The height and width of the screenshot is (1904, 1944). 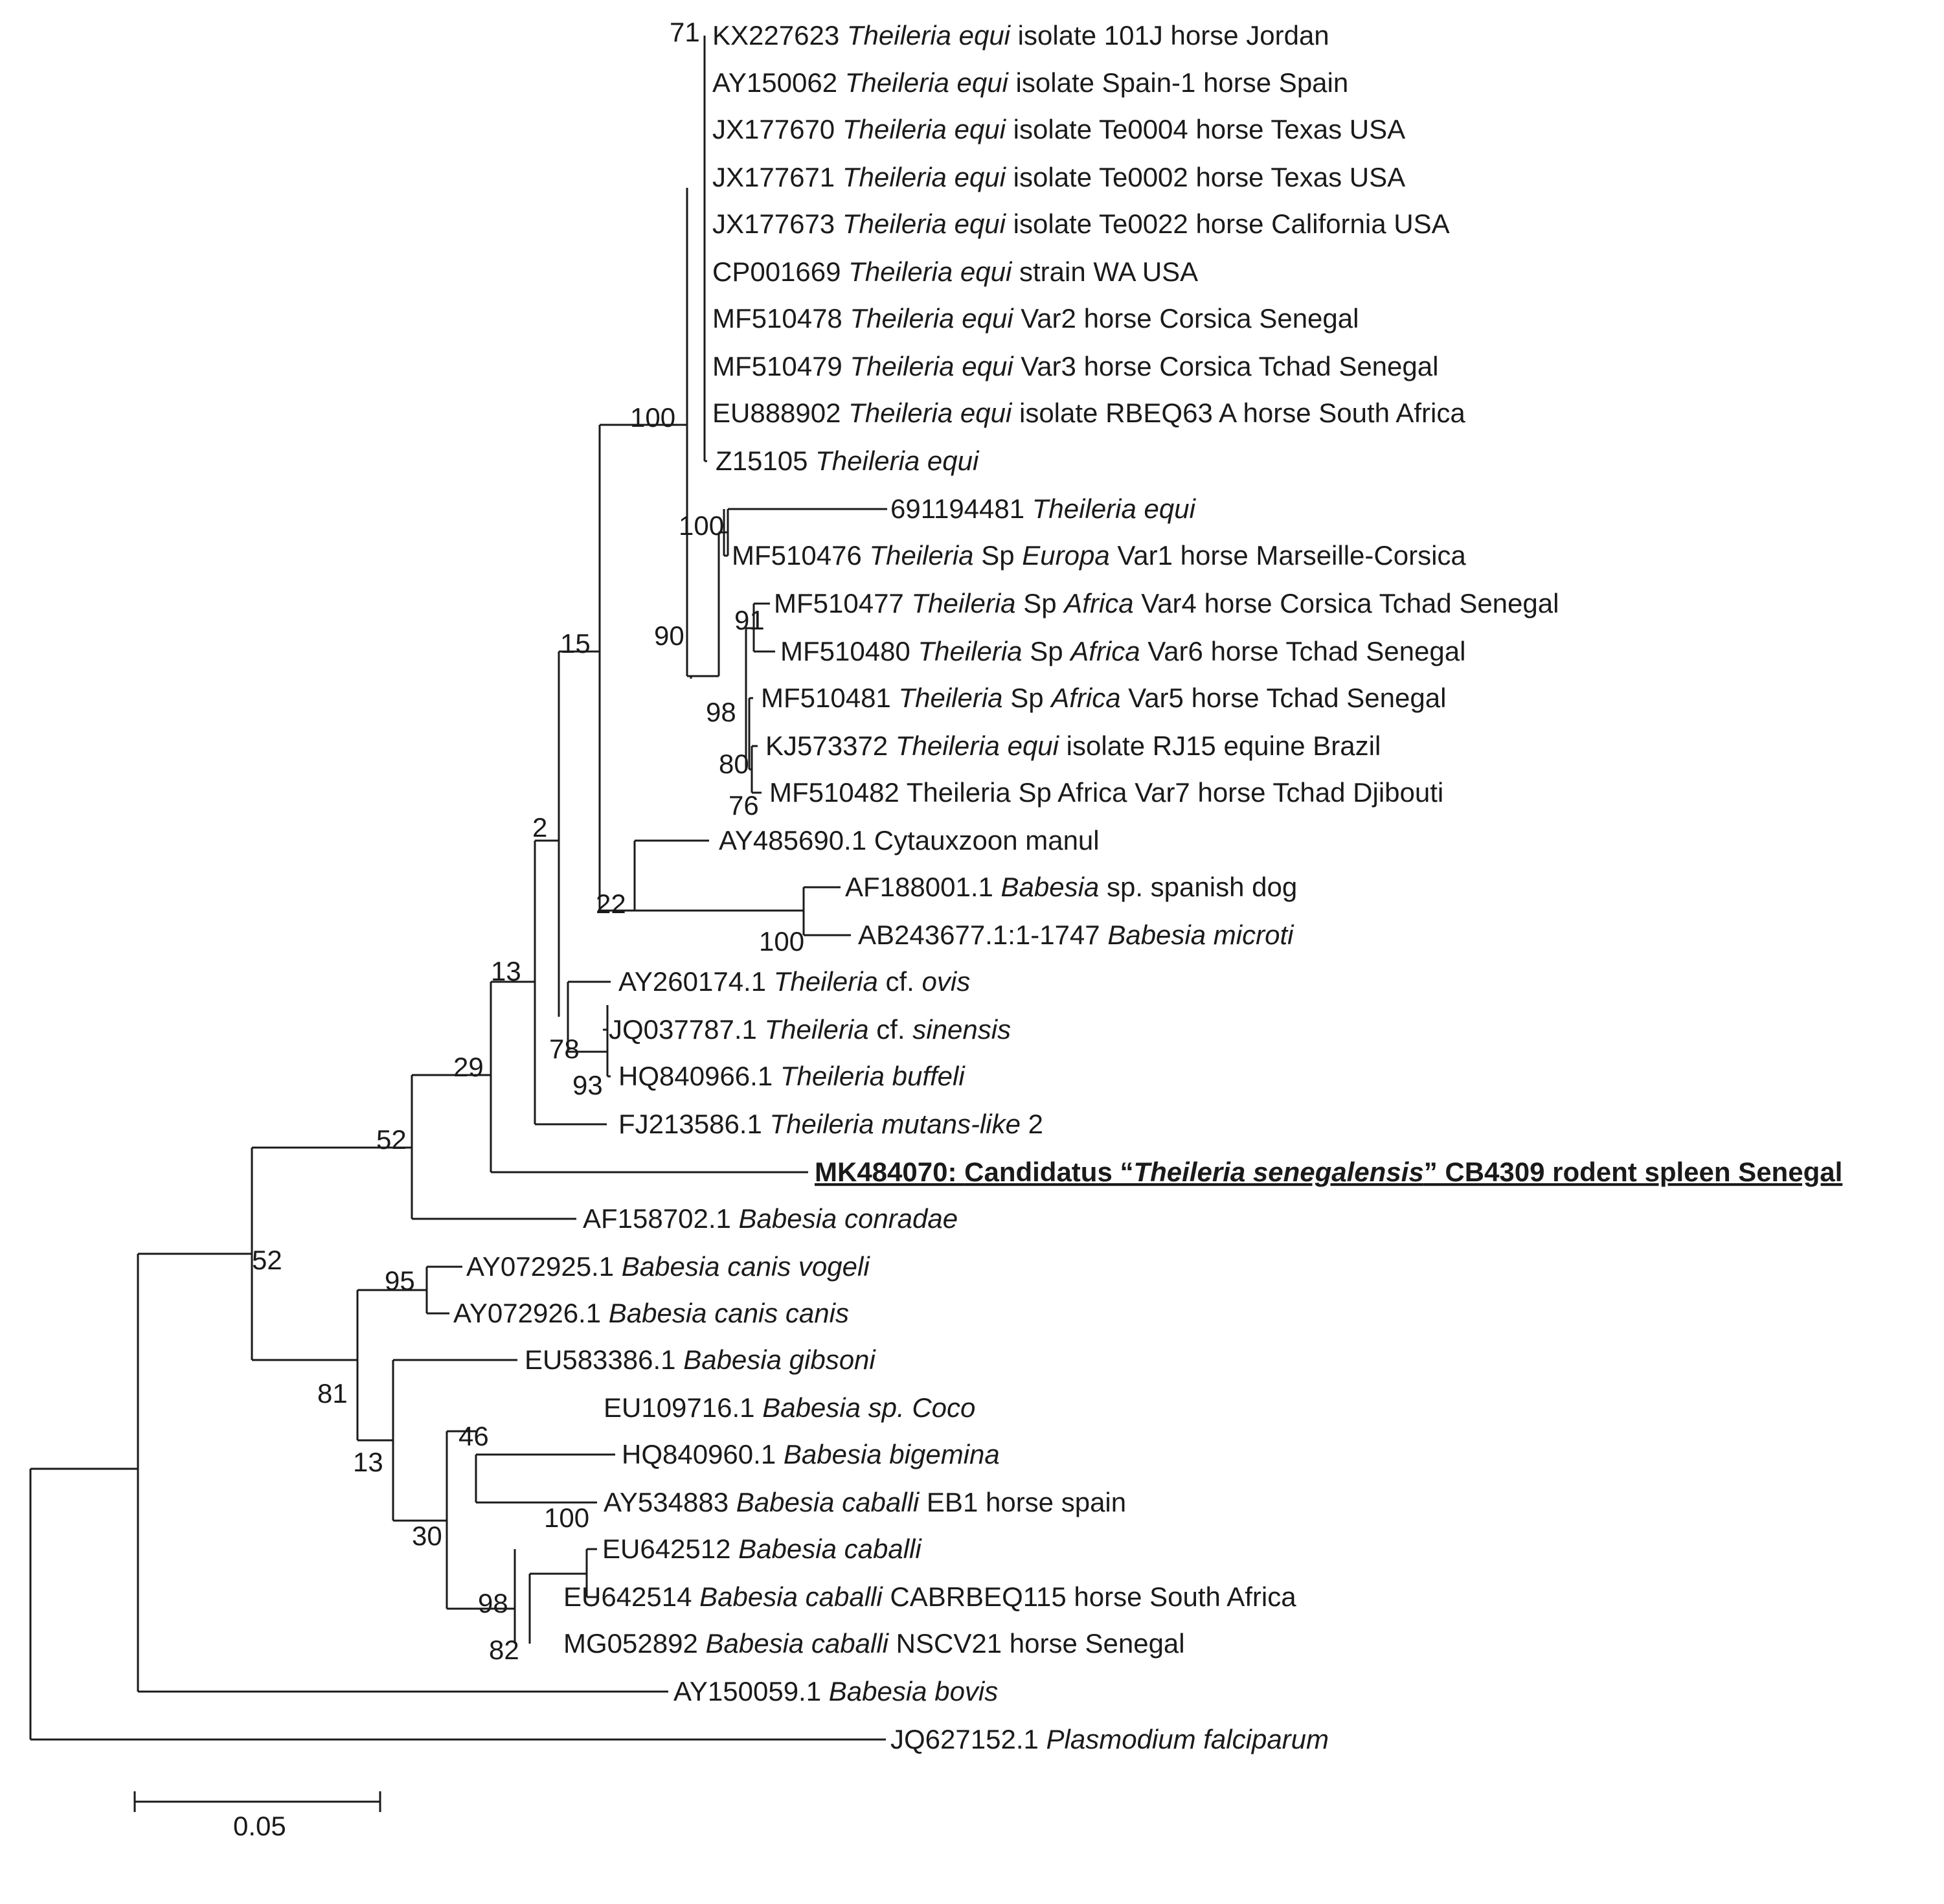 What do you see at coordinates (1048, 1172) in the screenshot?
I see `leaf-name-part: Candidatus “` at bounding box center [1048, 1172].